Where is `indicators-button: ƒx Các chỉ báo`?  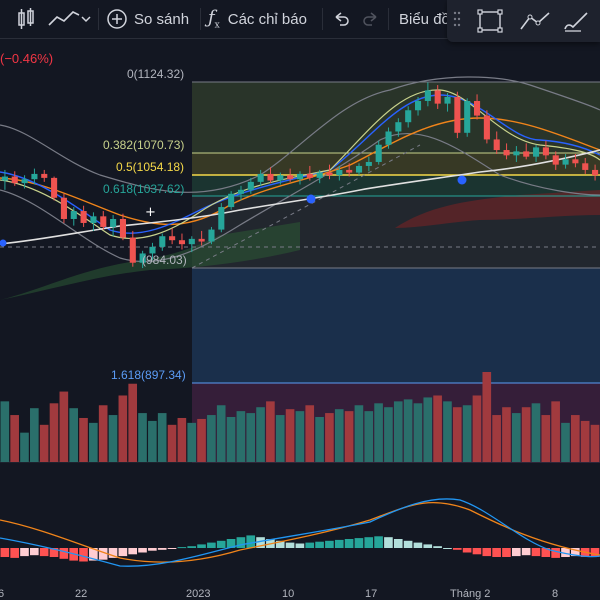 indicators-button: ƒx Các chỉ báo is located at coordinates (257, 19).